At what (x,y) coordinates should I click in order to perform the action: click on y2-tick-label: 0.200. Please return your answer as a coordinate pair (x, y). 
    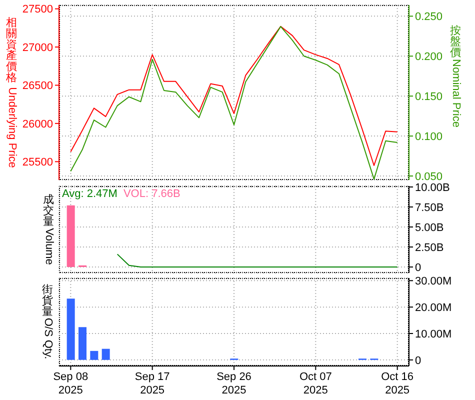
    Looking at the image, I should click on (429, 57).